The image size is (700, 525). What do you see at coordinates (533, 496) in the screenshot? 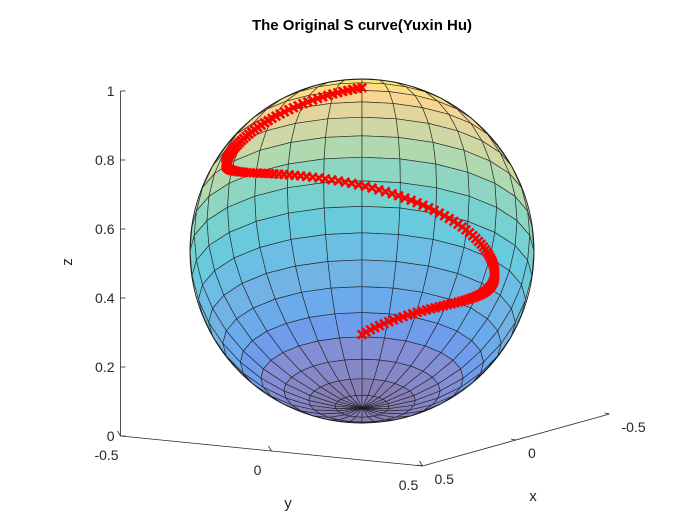
I see `x-axis-label: x` at bounding box center [533, 496].